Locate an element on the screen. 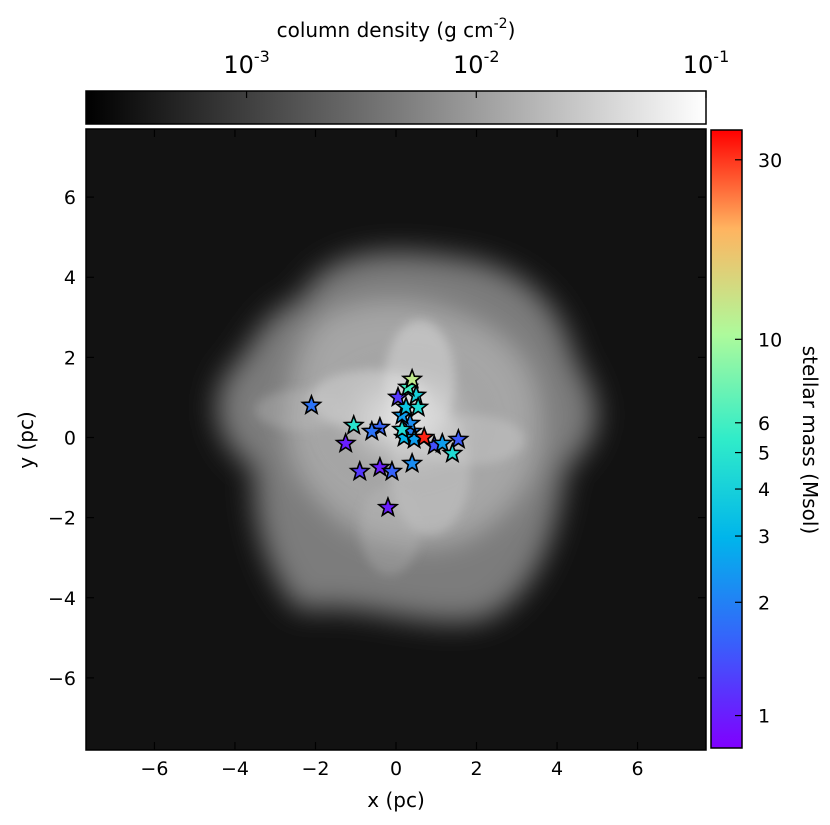 This screenshot has width=830, height=825. density-tick-label: 10⁻³ is located at coordinates (246, 63).